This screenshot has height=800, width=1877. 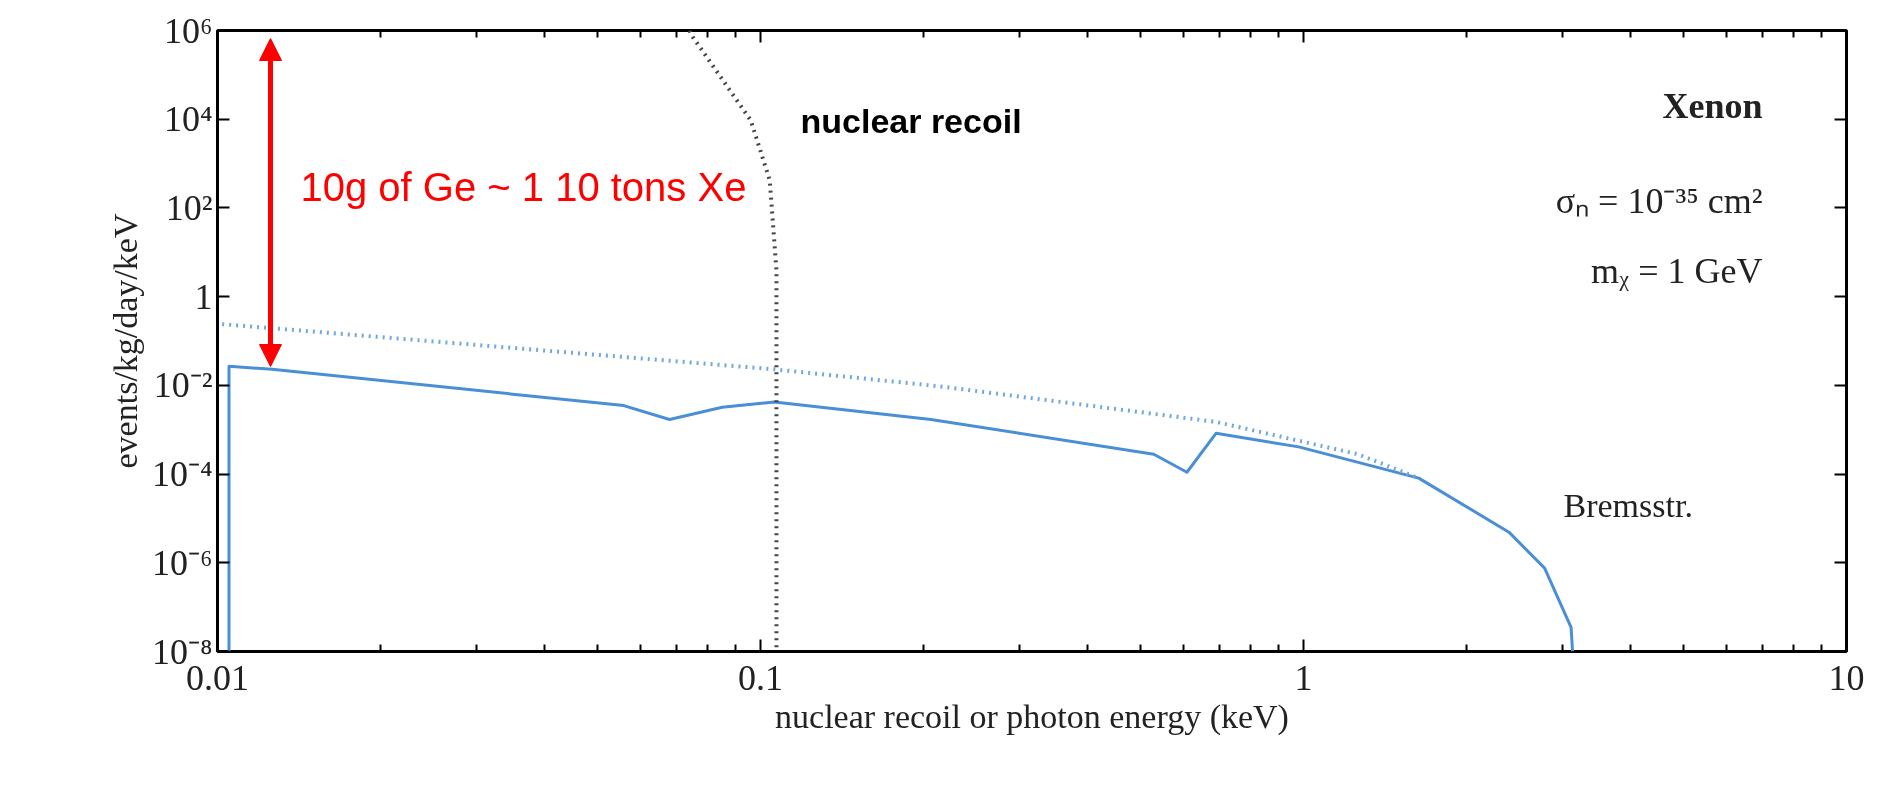 I want to click on annotation: 10g of Ge ~ 1 10 tons Xe, so click(x=523, y=186).